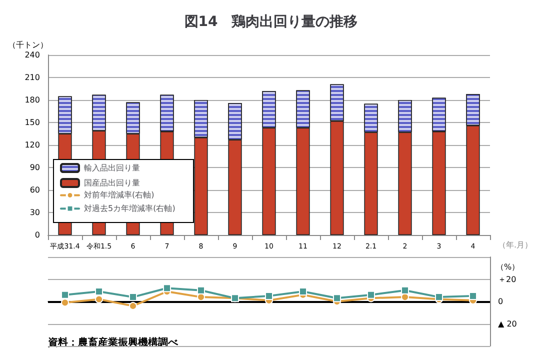  Describe the element at coordinates (35, 167) in the screenshot. I see `y-tick-label: 90` at that location.